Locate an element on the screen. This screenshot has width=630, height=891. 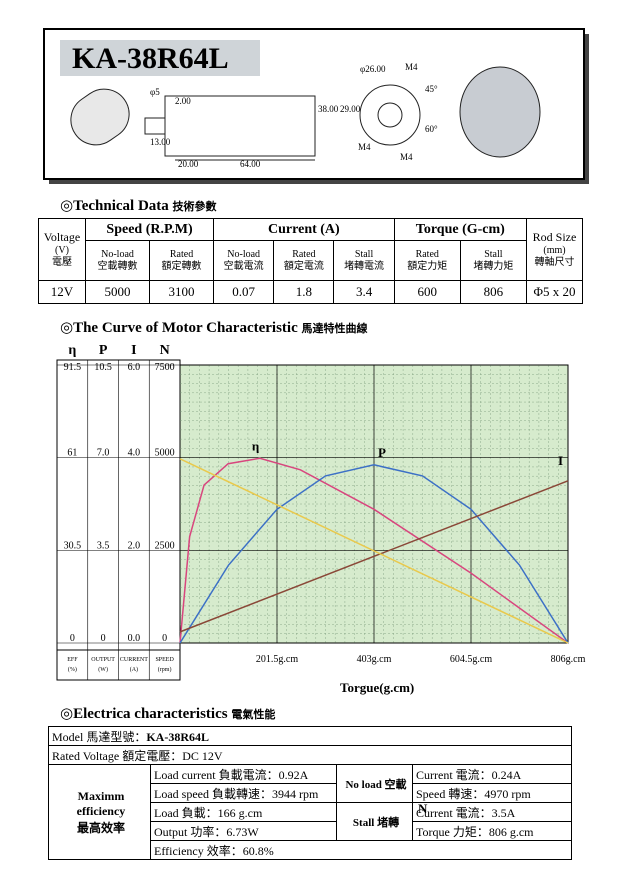
axis-name: η is located at coordinates (72, 350).